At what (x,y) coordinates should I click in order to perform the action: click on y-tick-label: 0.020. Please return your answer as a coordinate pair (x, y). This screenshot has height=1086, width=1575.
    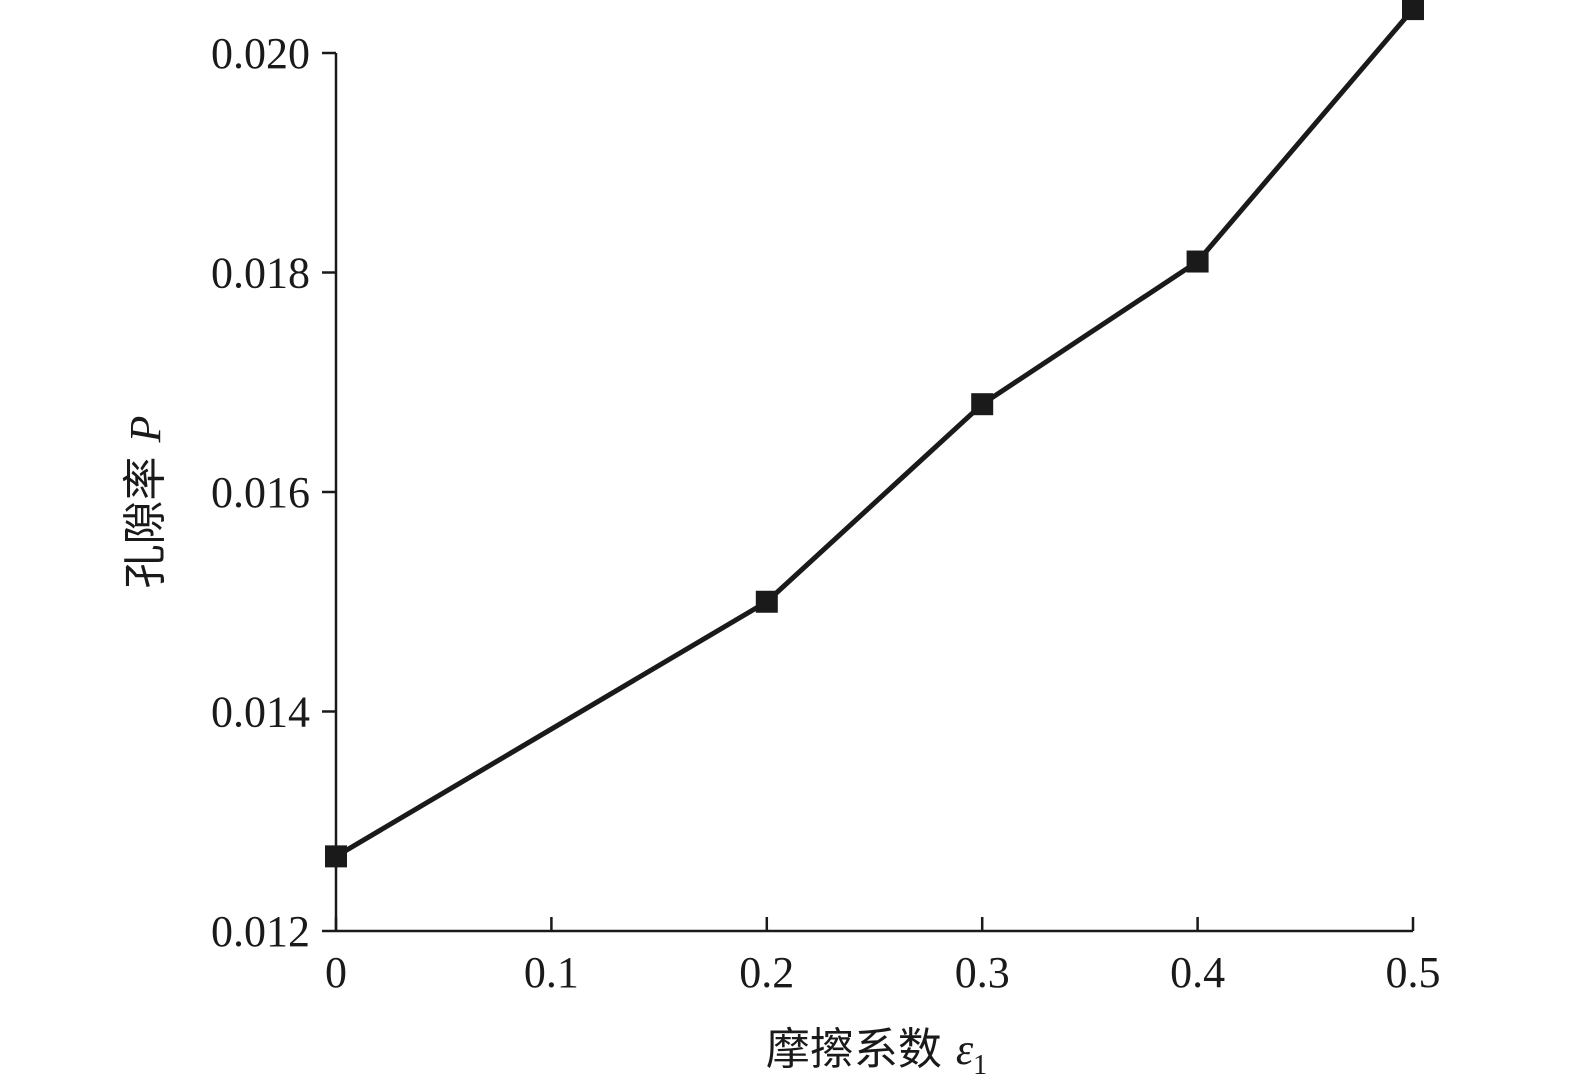
    Looking at the image, I should click on (260, 53).